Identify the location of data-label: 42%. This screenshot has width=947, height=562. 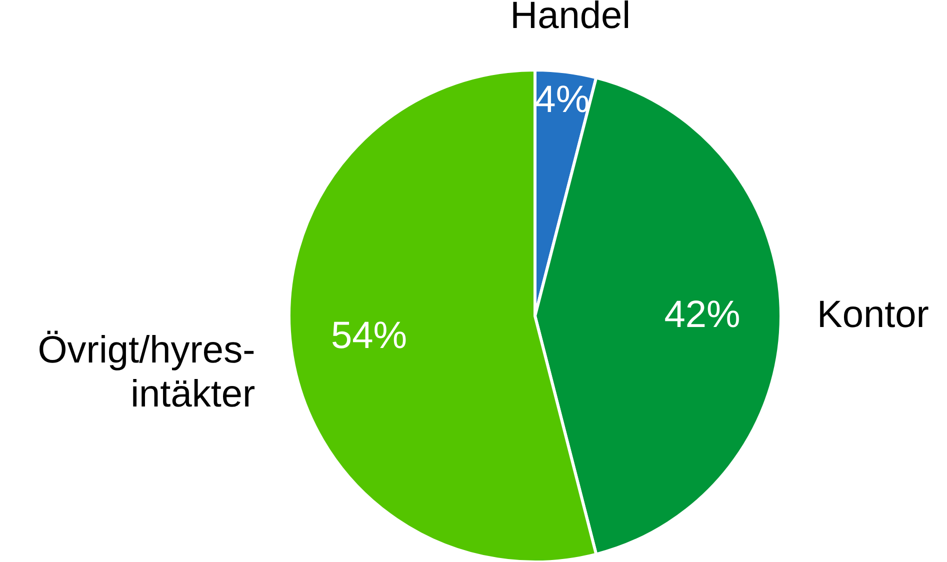
(702, 315).